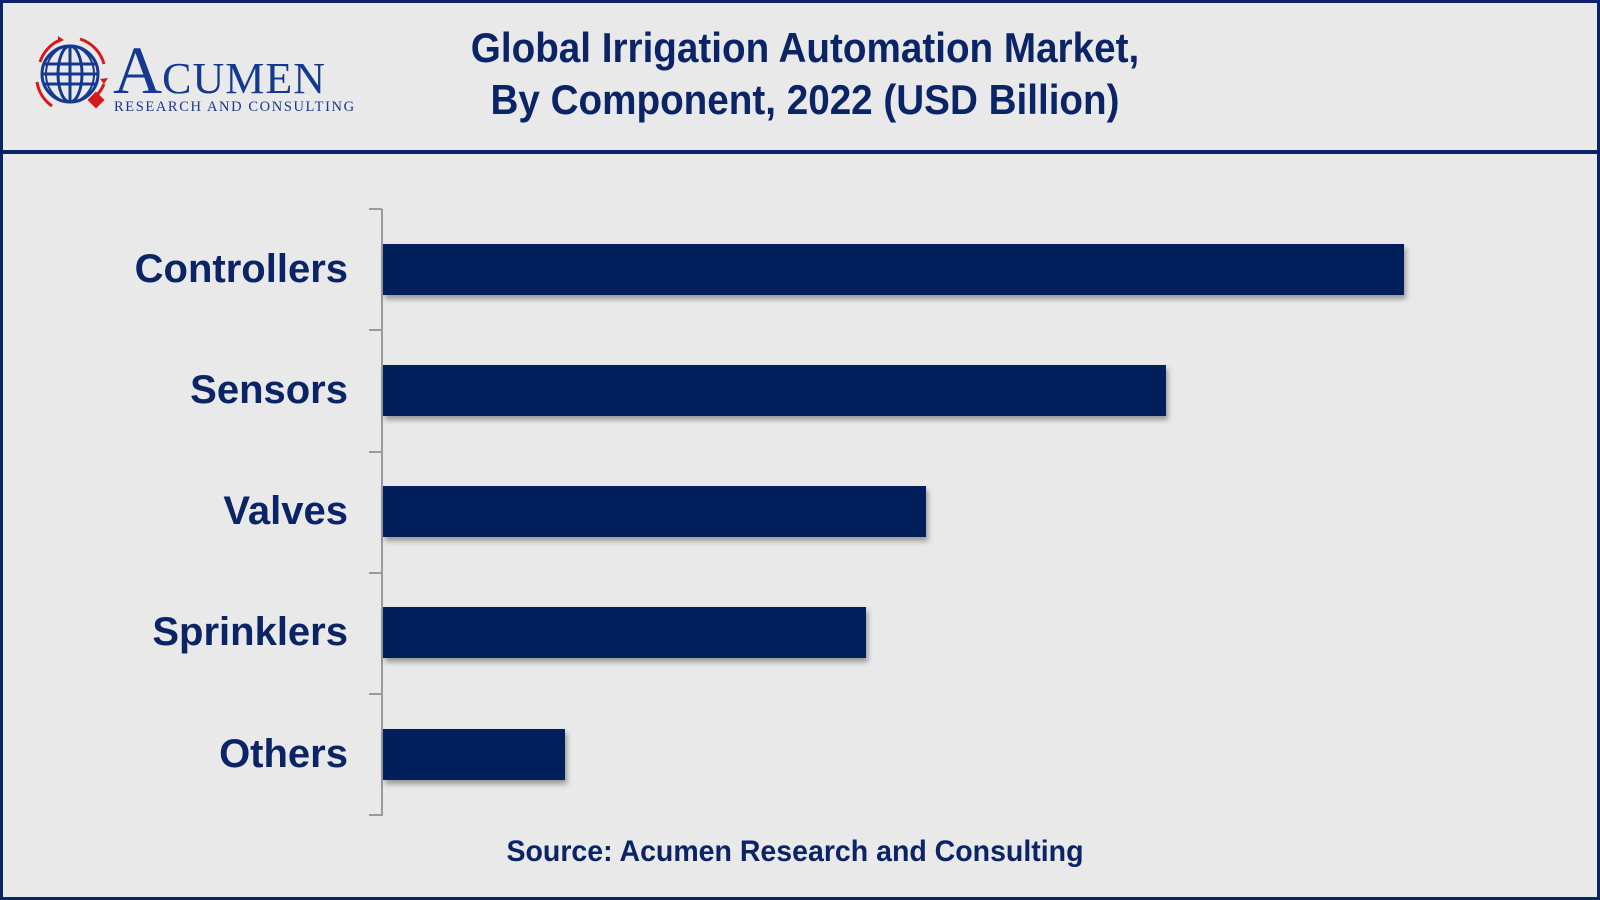 This screenshot has height=900, width=1600. What do you see at coordinates (893, 269) in the screenshot?
I see `bar-controllers` at bounding box center [893, 269].